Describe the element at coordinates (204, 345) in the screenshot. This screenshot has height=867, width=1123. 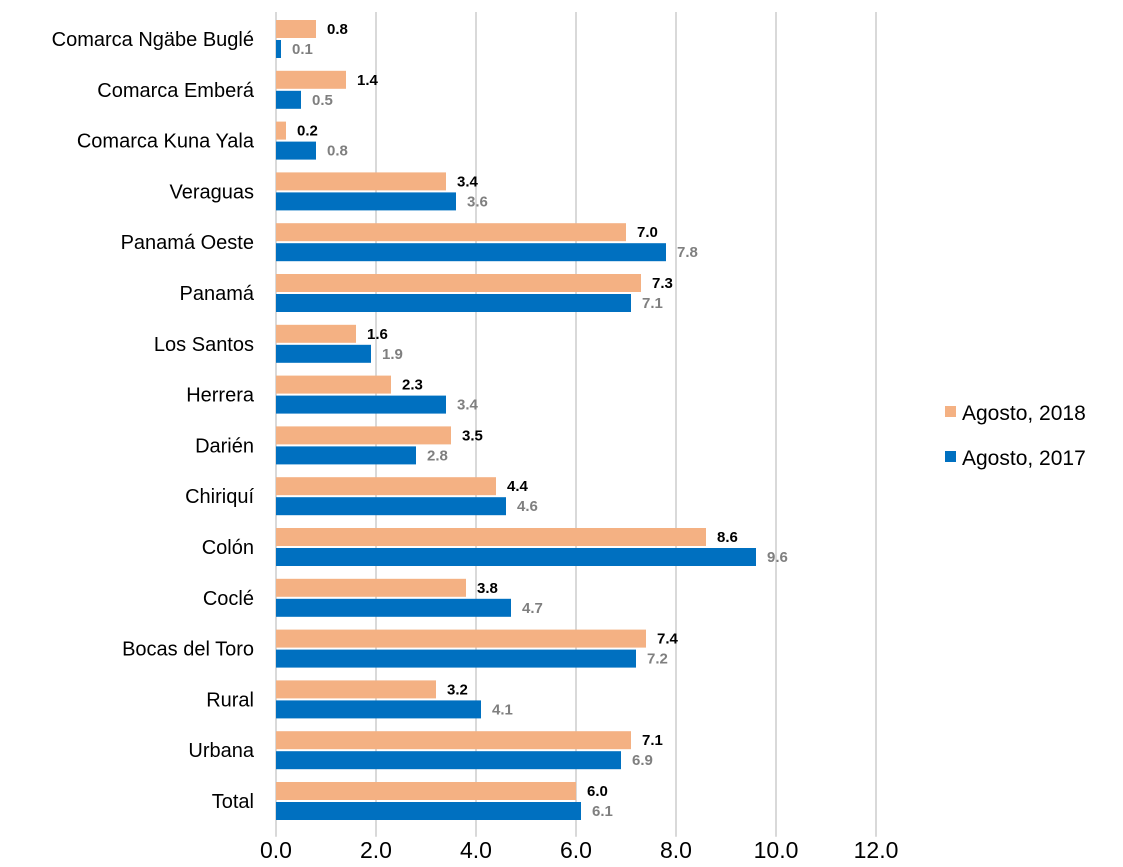
I see `category-label: Los Santos` at that location.